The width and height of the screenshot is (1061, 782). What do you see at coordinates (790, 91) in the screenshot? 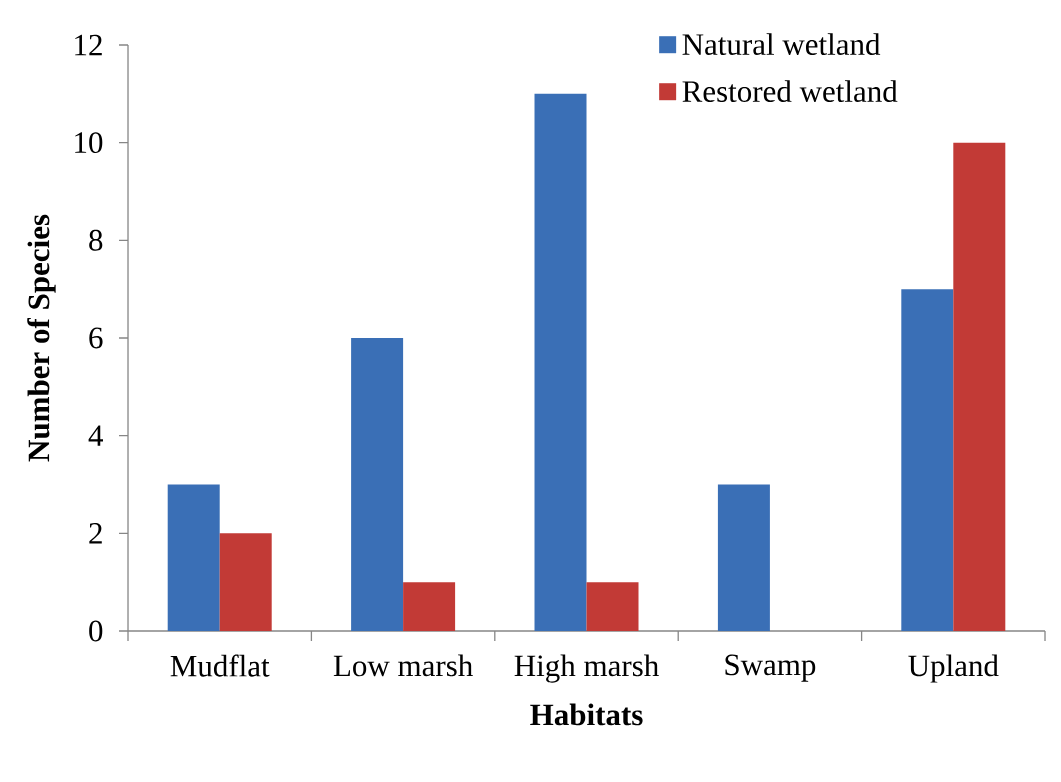
I see `legend-label: Restored wetland` at bounding box center [790, 91].